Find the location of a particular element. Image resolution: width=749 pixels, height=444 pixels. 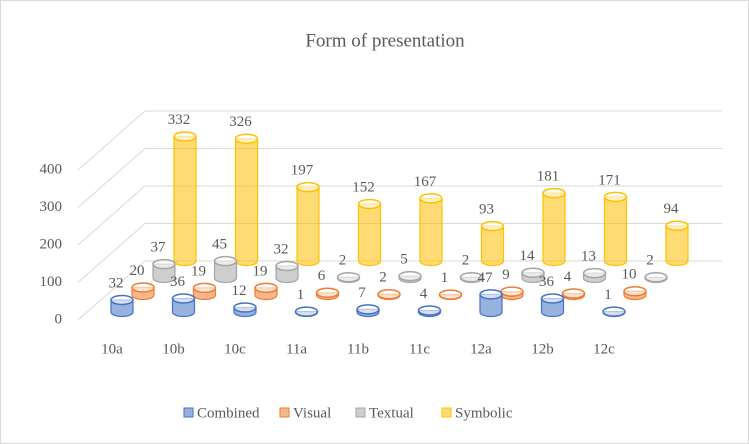

legend-label: Symbolic is located at coordinates (484, 413).